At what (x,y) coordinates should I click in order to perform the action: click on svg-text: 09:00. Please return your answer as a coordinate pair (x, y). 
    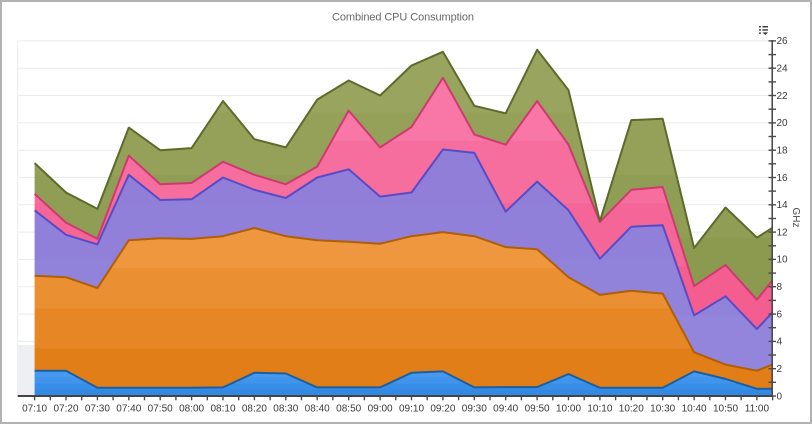
    Looking at the image, I should click on (380, 409).